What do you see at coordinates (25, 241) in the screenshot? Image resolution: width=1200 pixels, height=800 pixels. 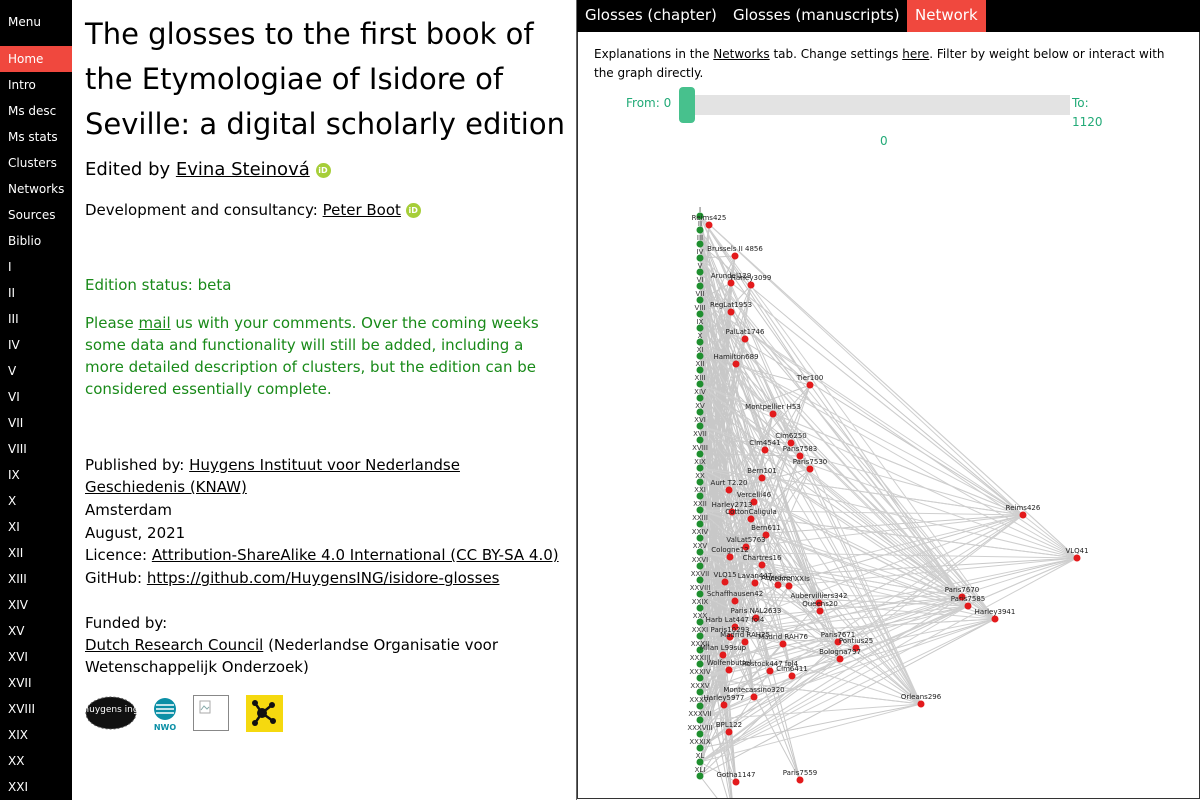 I see `sidebar-item-biblio: Biblio` at bounding box center [25, 241].